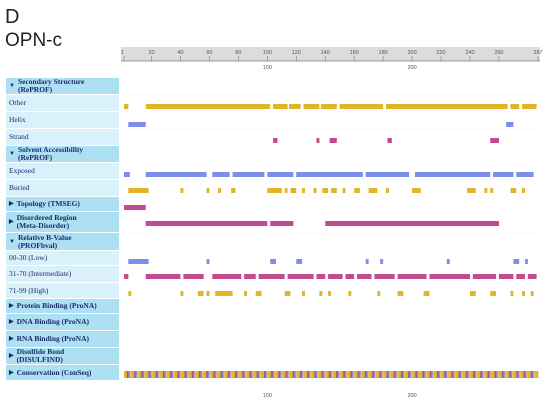  What do you see at coordinates (62, 339) in the screenshot?
I see `sidebar-row: ▶ RNA Binding (ProNA)` at bounding box center [62, 339].